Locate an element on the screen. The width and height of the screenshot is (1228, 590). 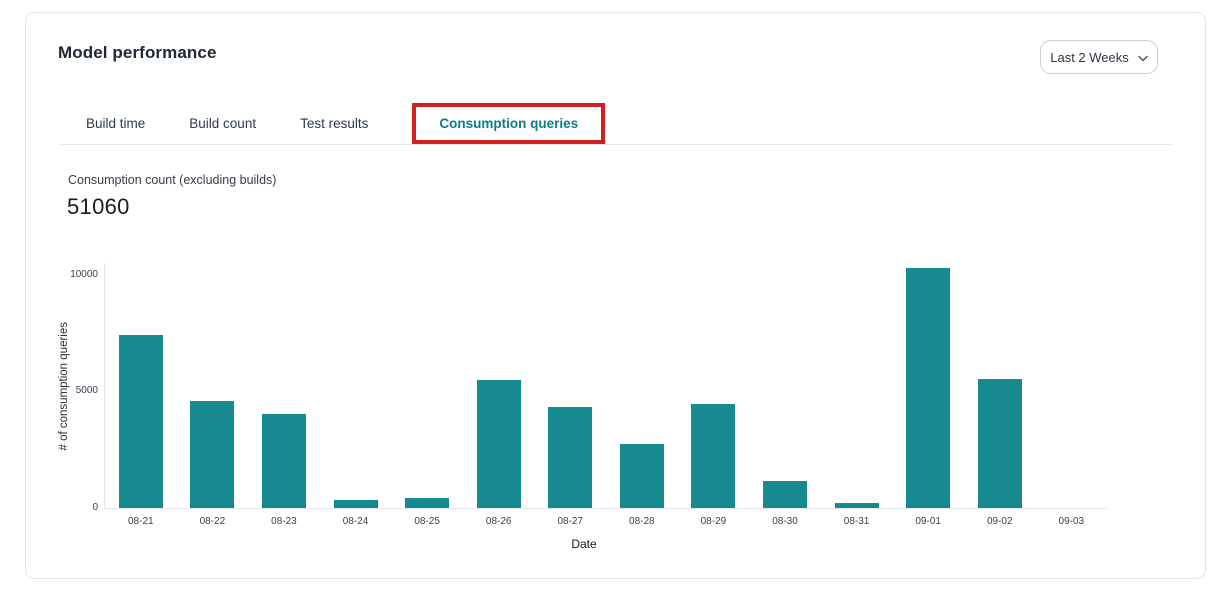
x-axis-title: Date is located at coordinates (584, 544).